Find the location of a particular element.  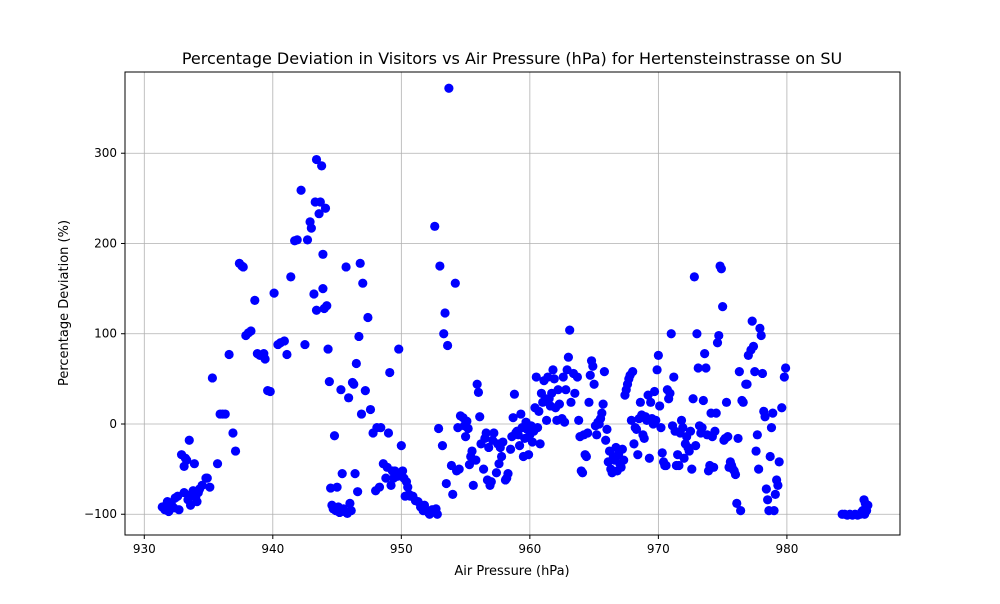

y-tick-label: 100 is located at coordinates (105, 334).